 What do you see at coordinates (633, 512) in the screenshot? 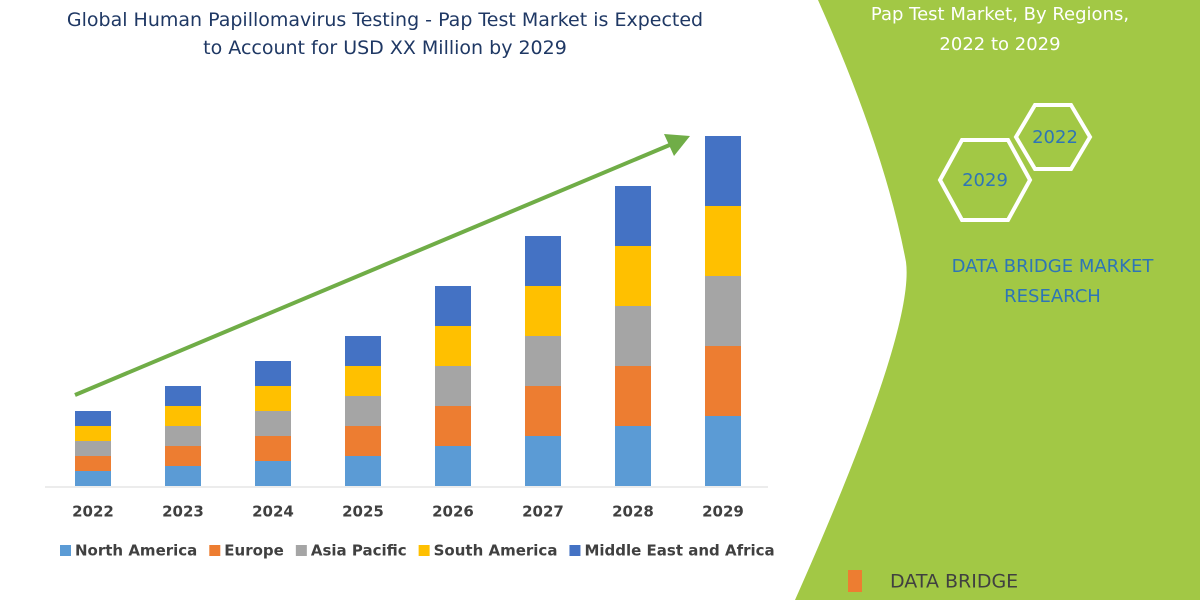
I see `x-tick-label: 2028` at bounding box center [633, 512].